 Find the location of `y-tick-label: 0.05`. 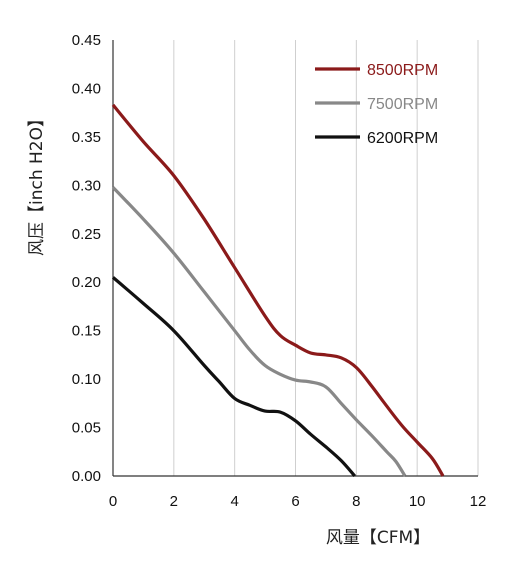

y-tick-label: 0.05 is located at coordinates (86, 428).